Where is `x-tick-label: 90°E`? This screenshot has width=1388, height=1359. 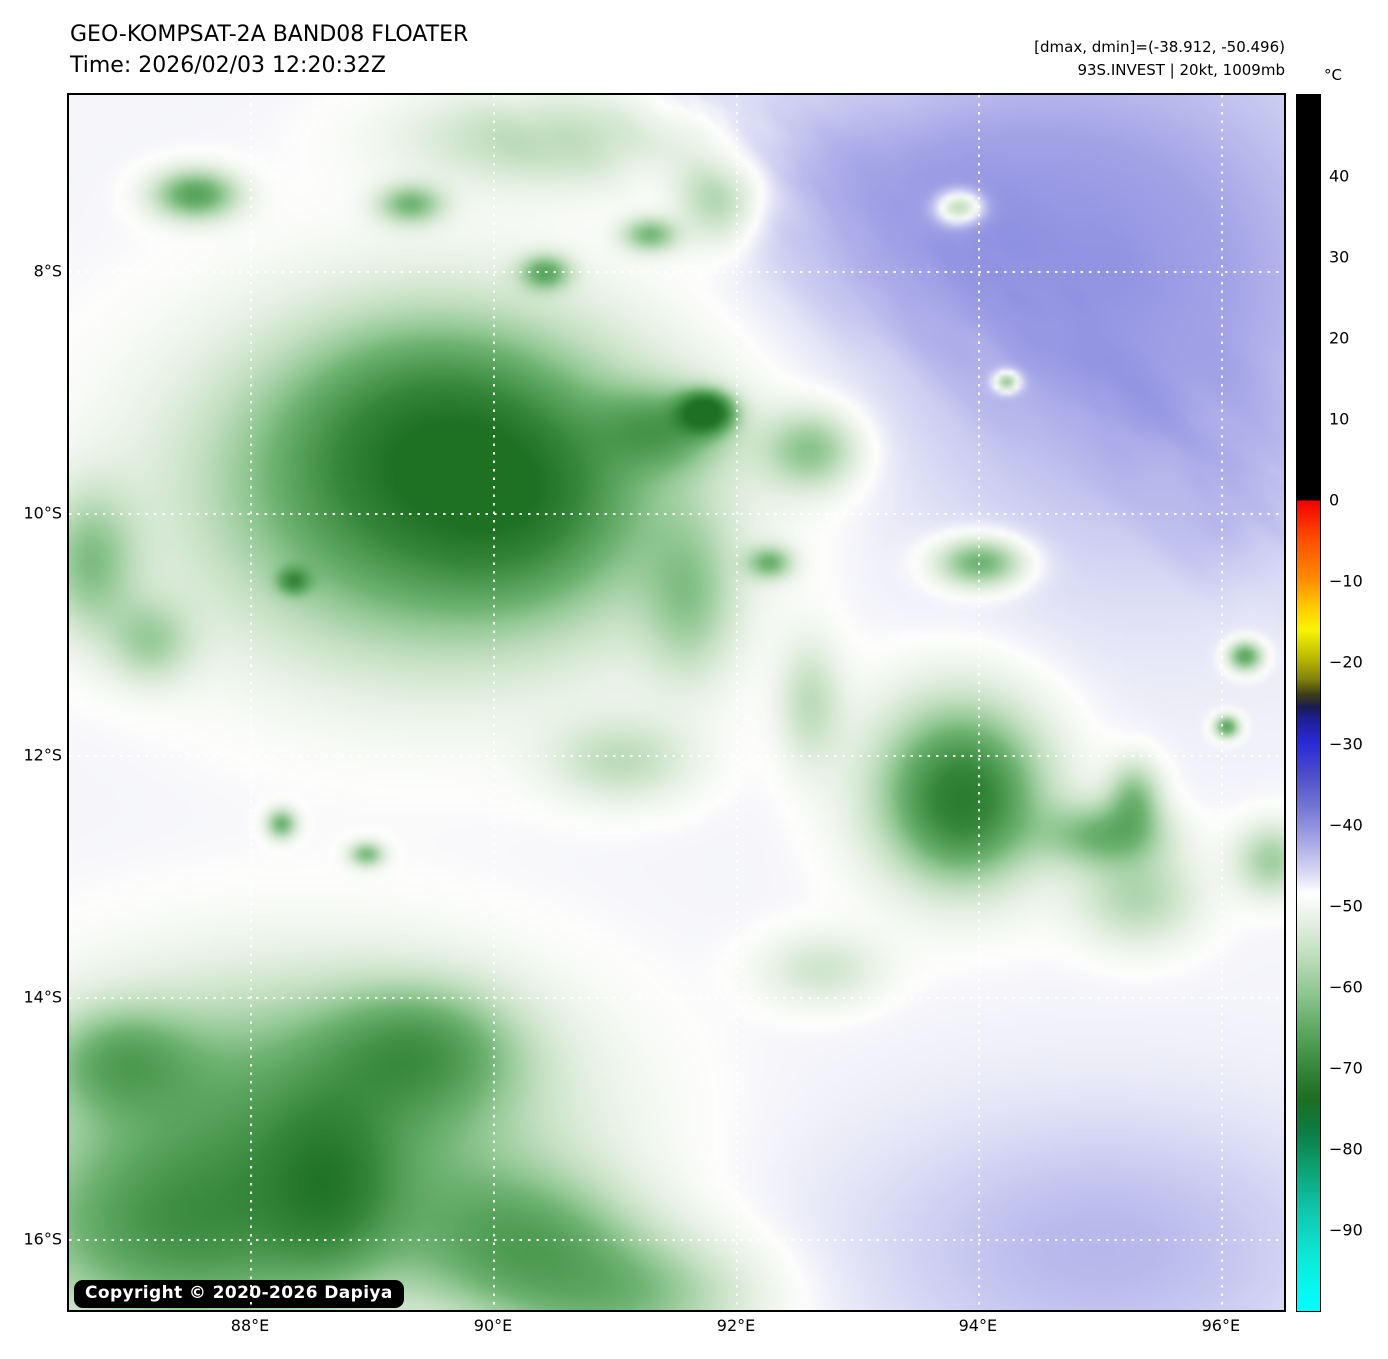 x-tick-label: 90°E is located at coordinates (493, 1325).